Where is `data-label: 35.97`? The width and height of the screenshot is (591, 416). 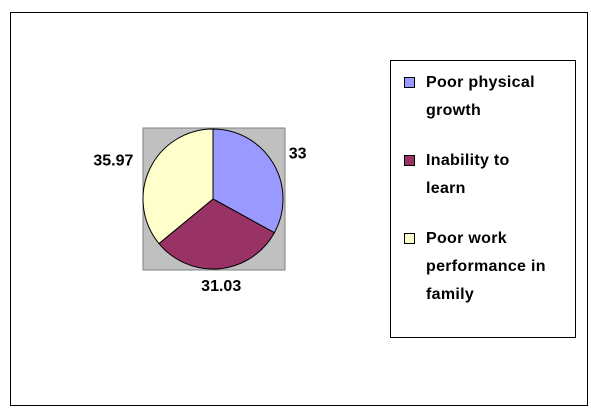
data-label: 35.97 is located at coordinates (113, 161).